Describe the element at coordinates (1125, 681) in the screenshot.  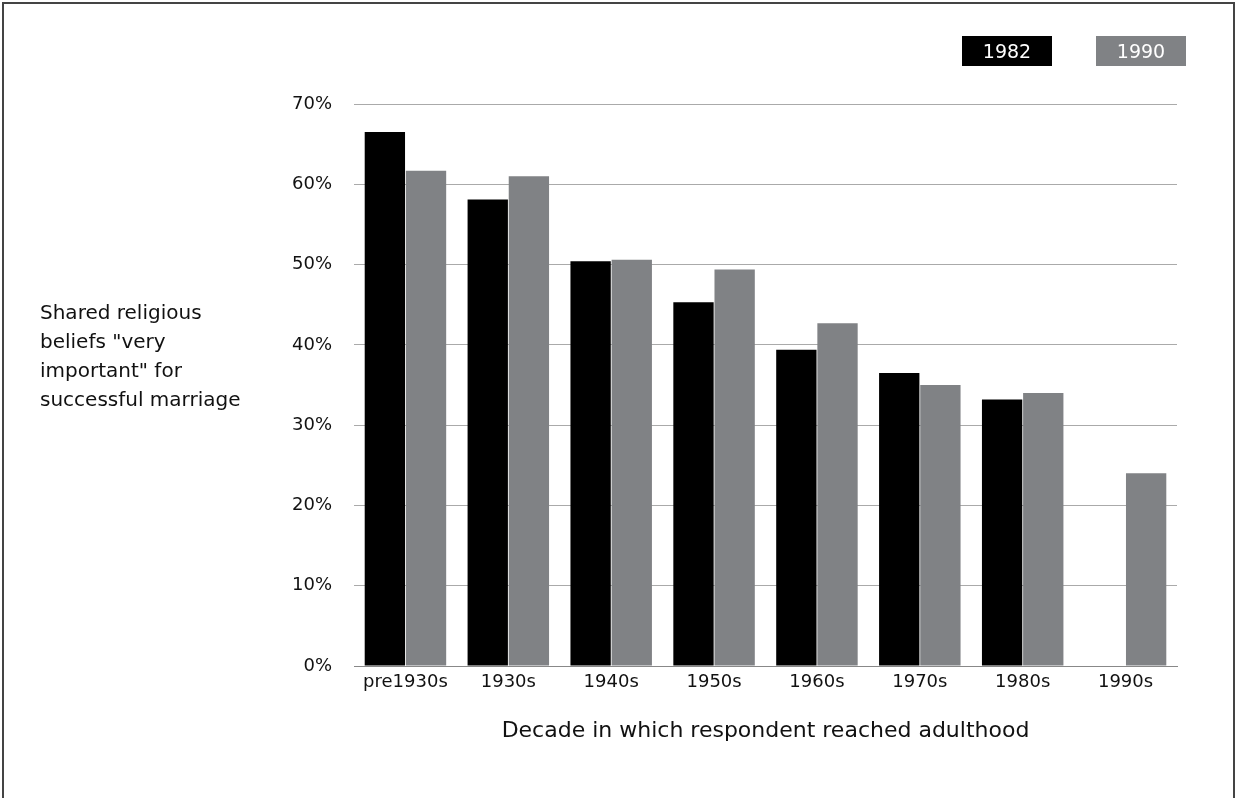
I see `x-tick-label: 1990s` at that location.